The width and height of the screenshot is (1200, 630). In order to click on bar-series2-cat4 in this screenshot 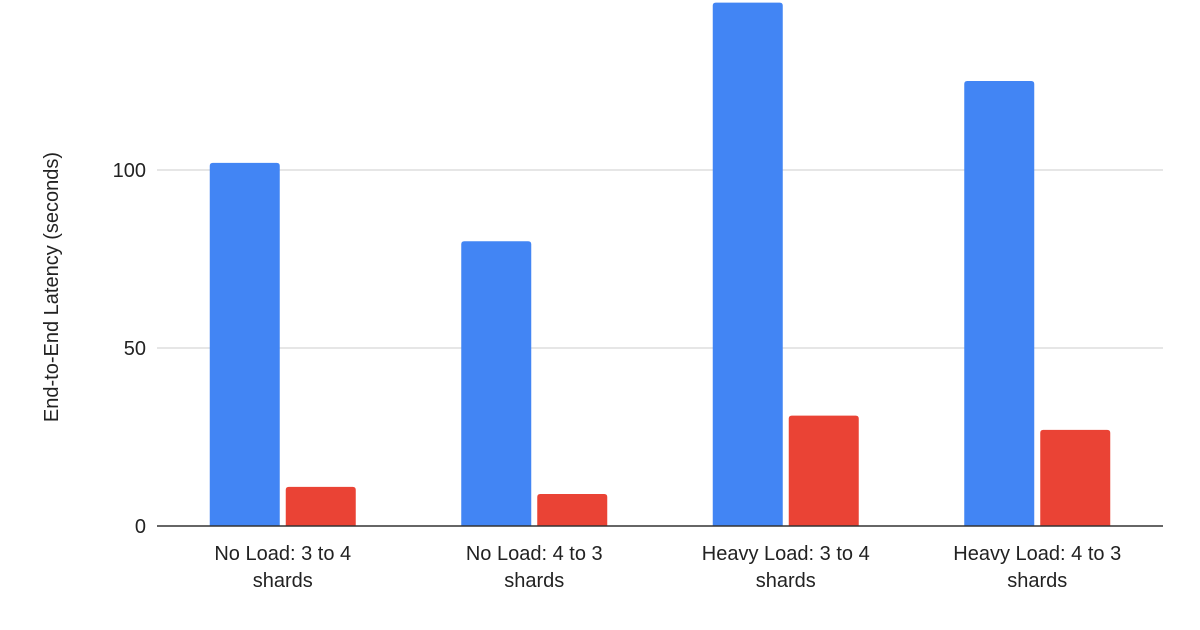, I will do `click(1075, 477)`.